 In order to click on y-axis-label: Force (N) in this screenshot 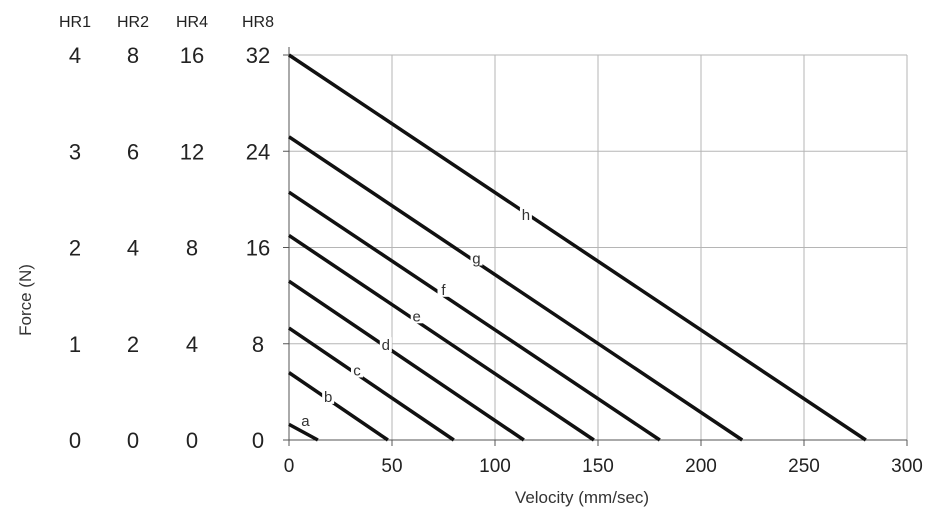, I will do `click(25, 300)`.